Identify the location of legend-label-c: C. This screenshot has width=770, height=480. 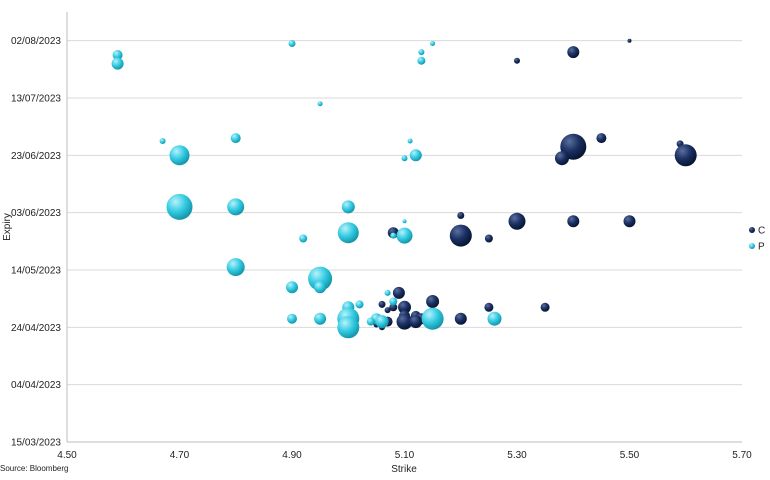
(761, 231).